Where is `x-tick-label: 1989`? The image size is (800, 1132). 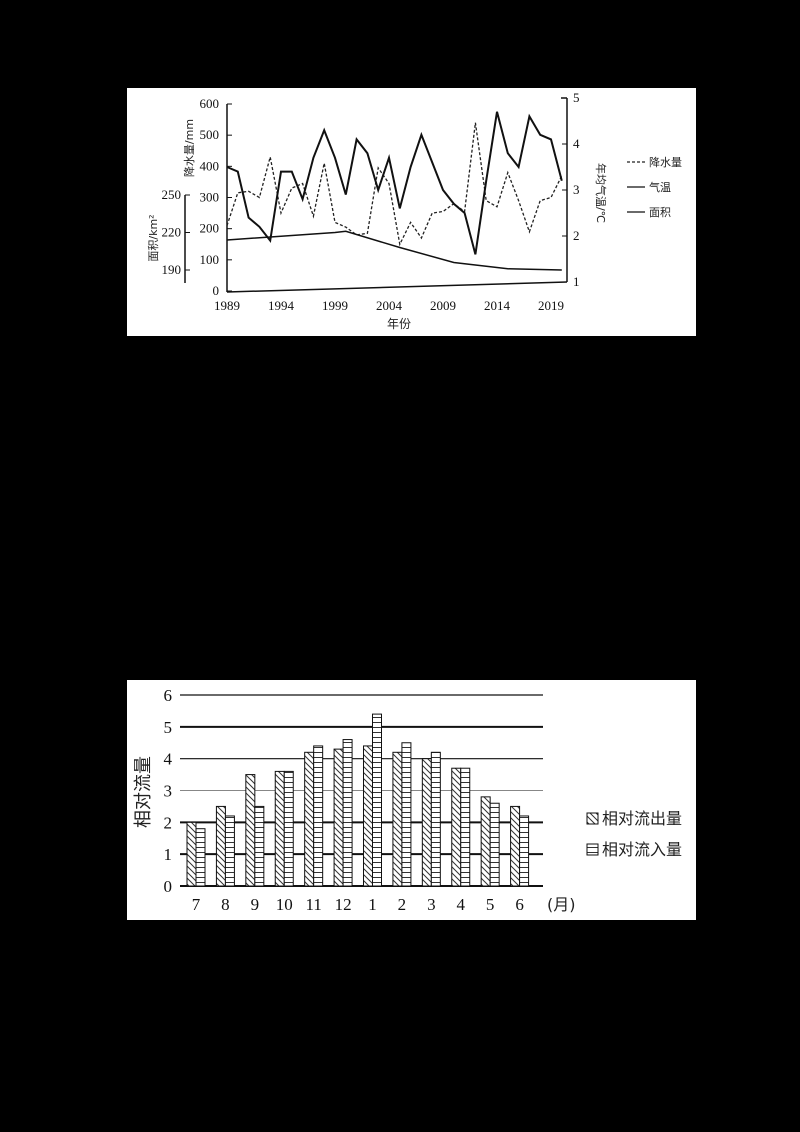
x-tick-label: 1989 is located at coordinates (227, 305).